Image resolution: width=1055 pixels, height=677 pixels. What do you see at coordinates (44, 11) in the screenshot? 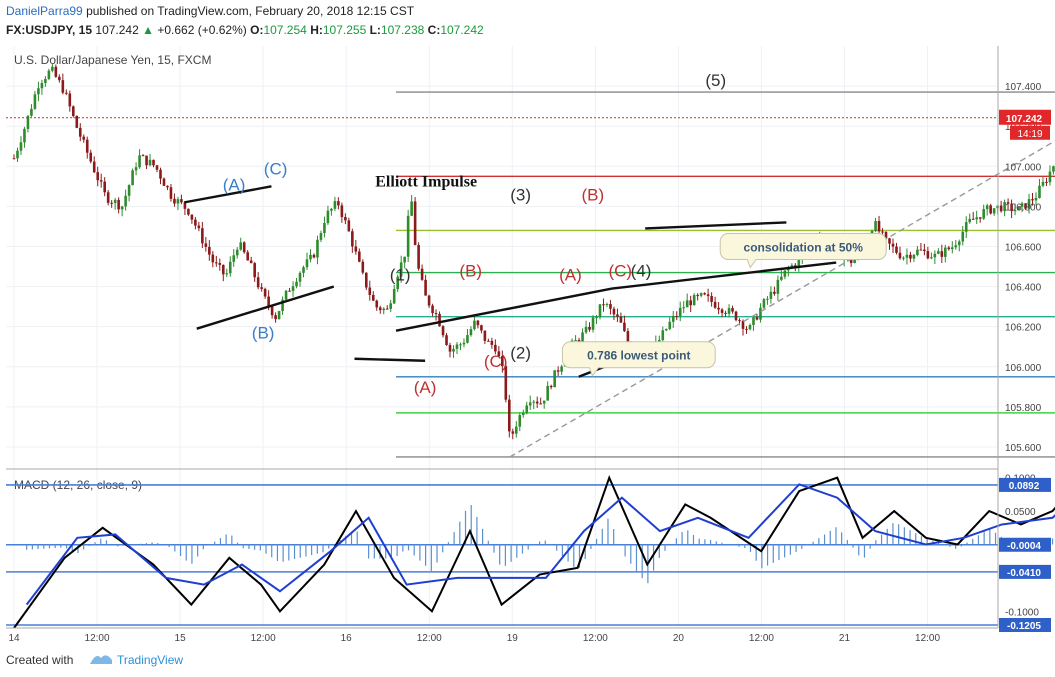
I see `publisher-username: DanielParra99` at bounding box center [44, 11].